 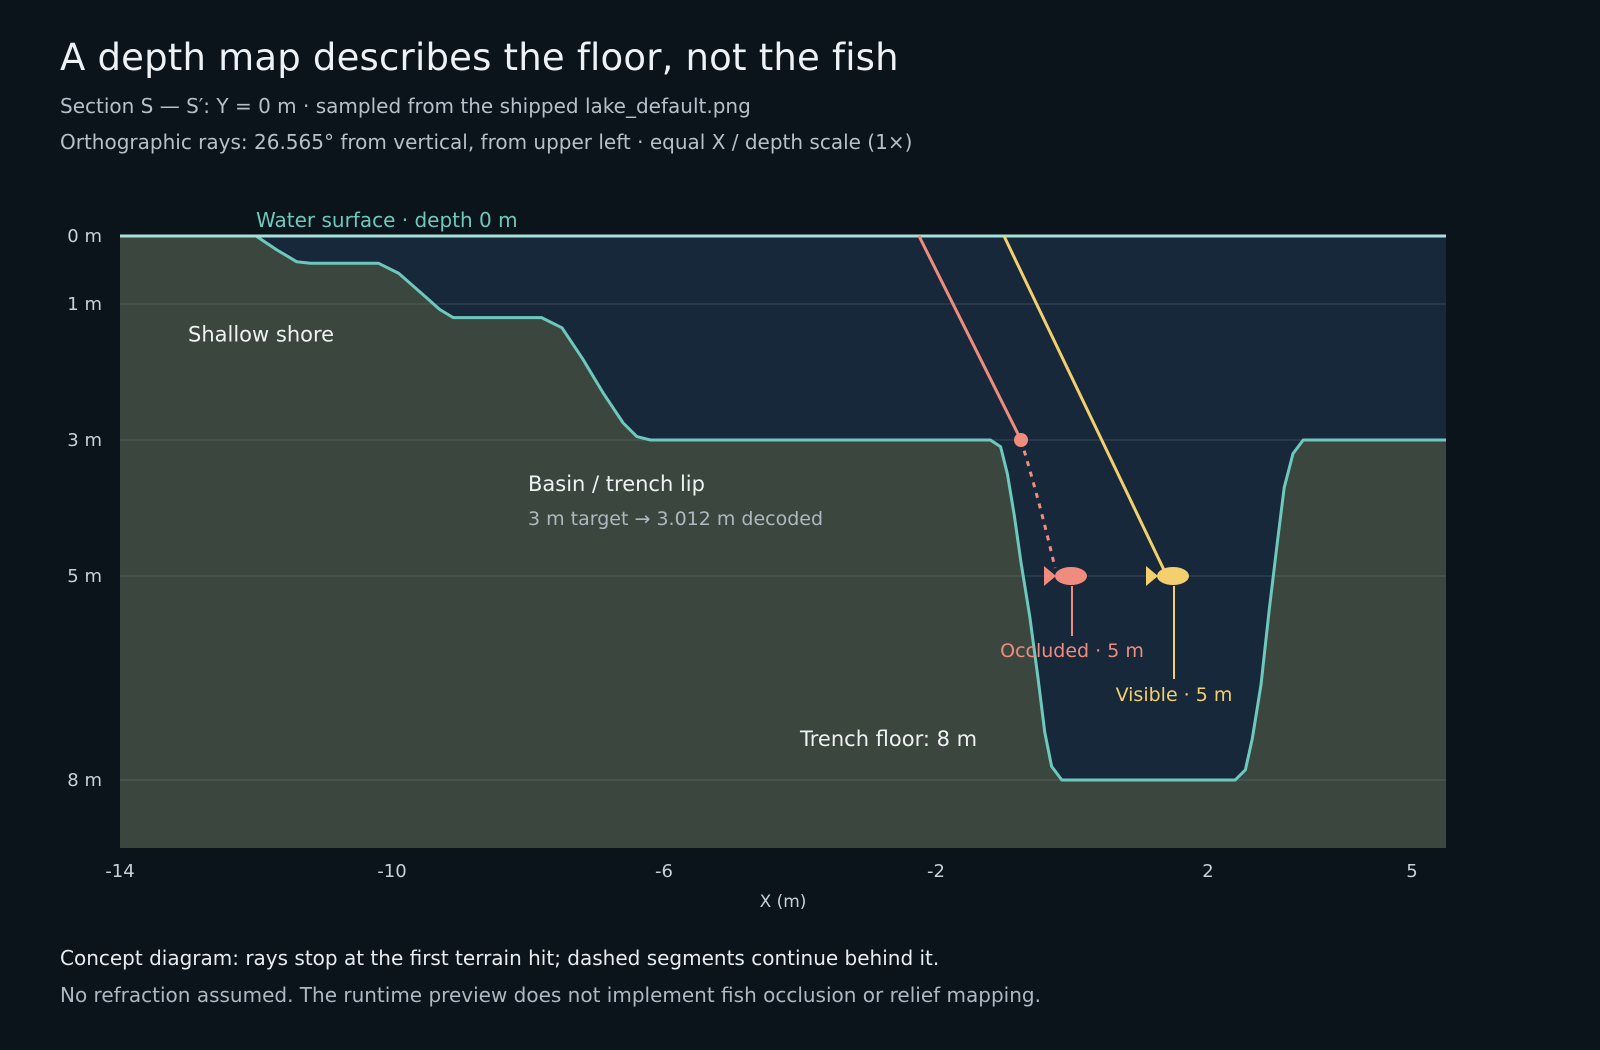 I want to click on depth-tick-label: 5 m, so click(x=84, y=576).